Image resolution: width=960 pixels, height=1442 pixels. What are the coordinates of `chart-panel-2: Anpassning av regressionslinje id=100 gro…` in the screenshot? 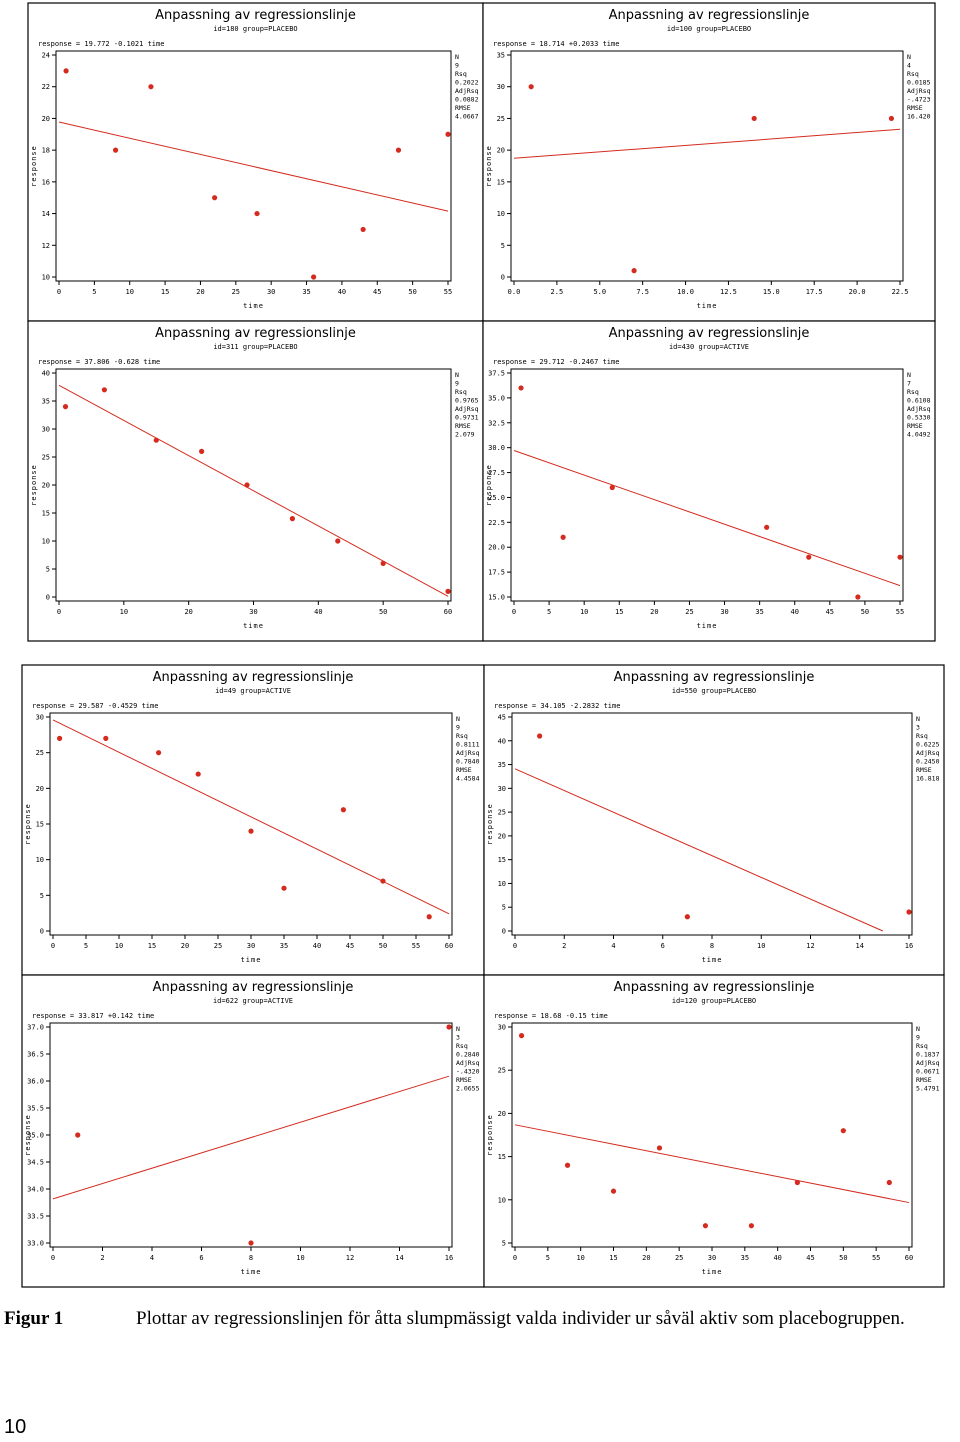 It's located at (709, 162).